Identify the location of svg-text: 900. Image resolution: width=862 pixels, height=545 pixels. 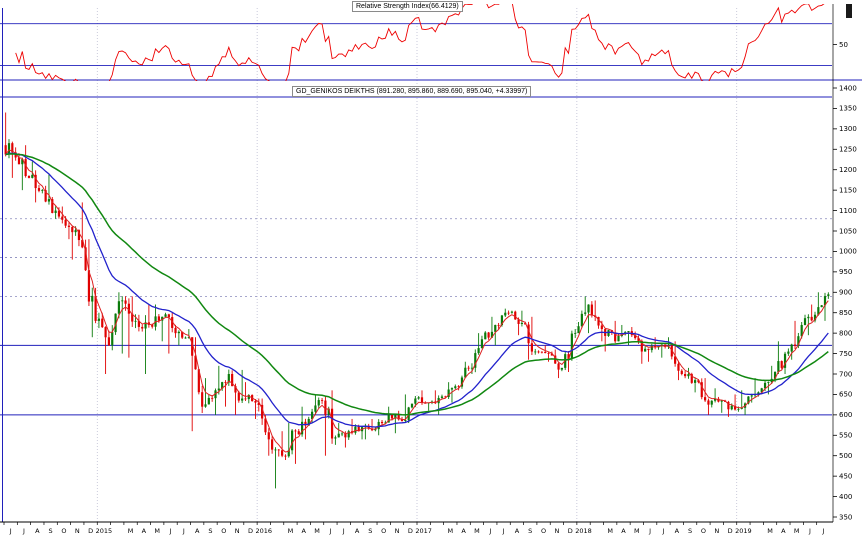
(845, 293).